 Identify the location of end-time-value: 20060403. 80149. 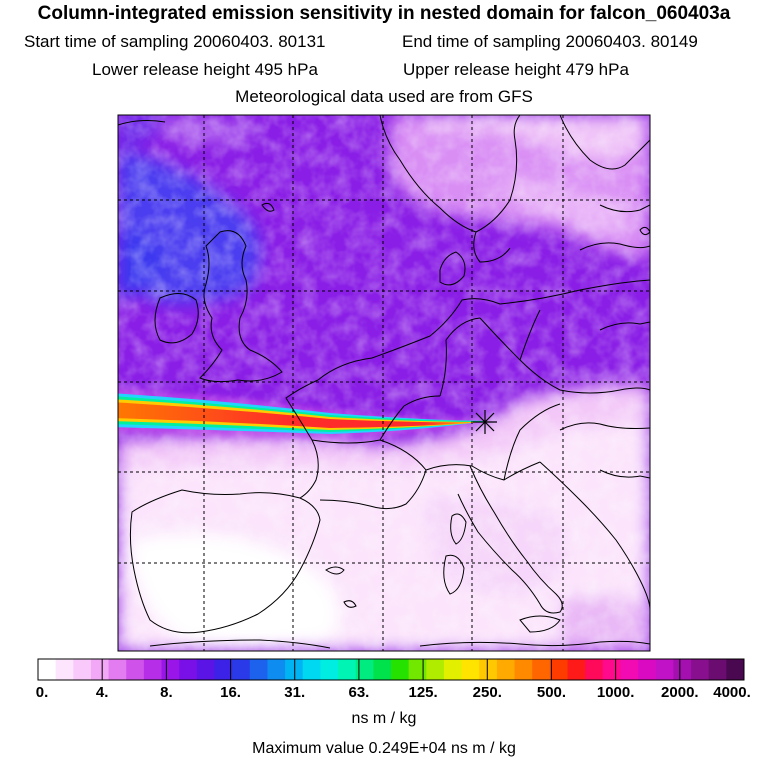
(631, 41).